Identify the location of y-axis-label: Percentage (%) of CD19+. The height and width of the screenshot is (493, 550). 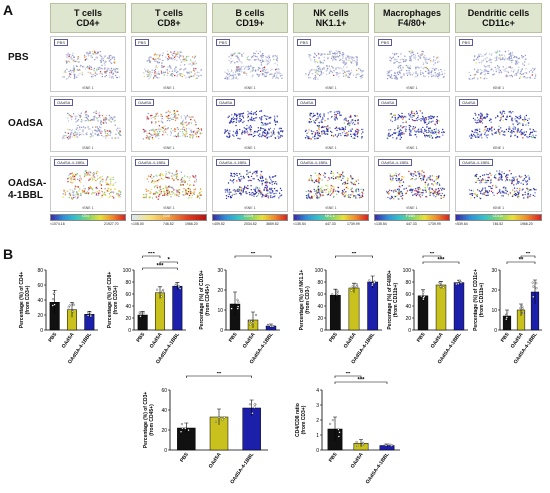
(202, 299).